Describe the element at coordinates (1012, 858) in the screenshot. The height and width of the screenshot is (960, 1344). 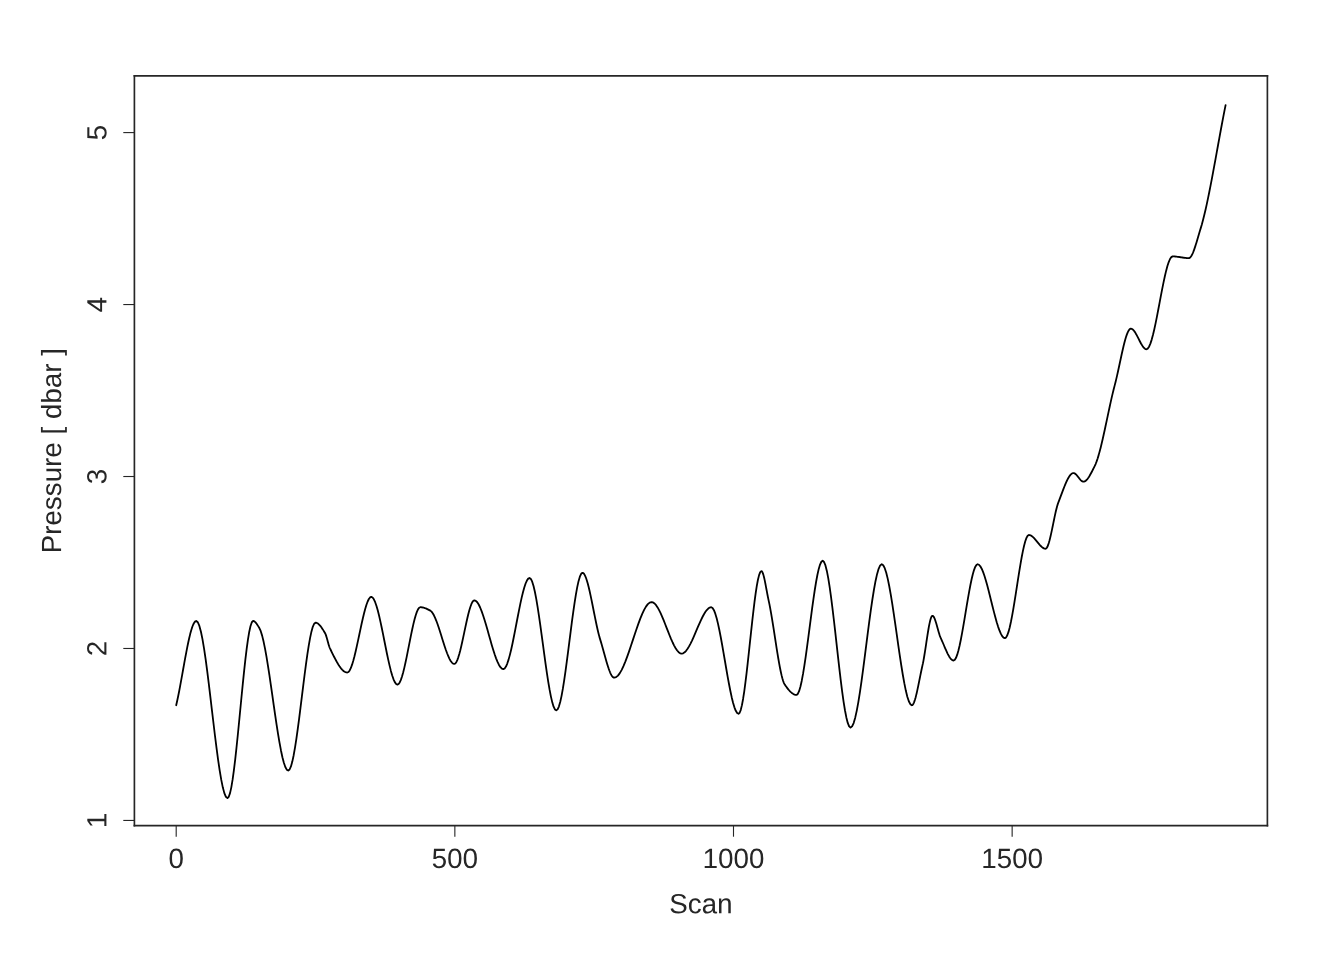
I see `x-tick-label: 1500` at that location.